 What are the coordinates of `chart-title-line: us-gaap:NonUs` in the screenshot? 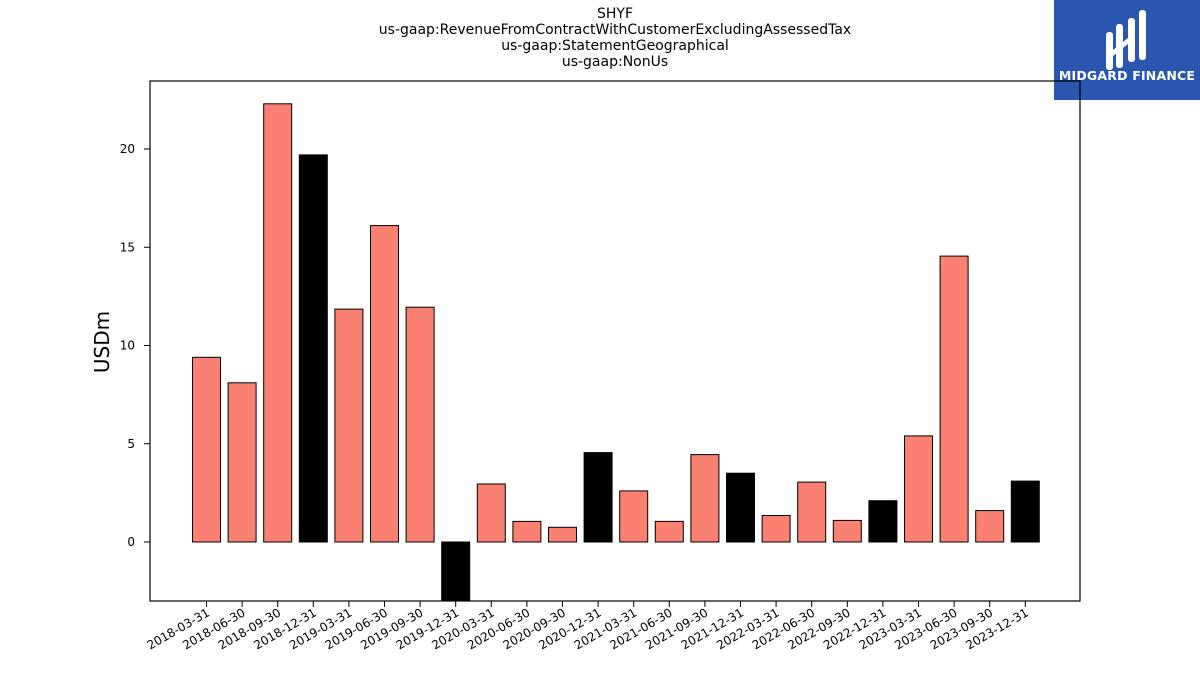 It's located at (615, 62).